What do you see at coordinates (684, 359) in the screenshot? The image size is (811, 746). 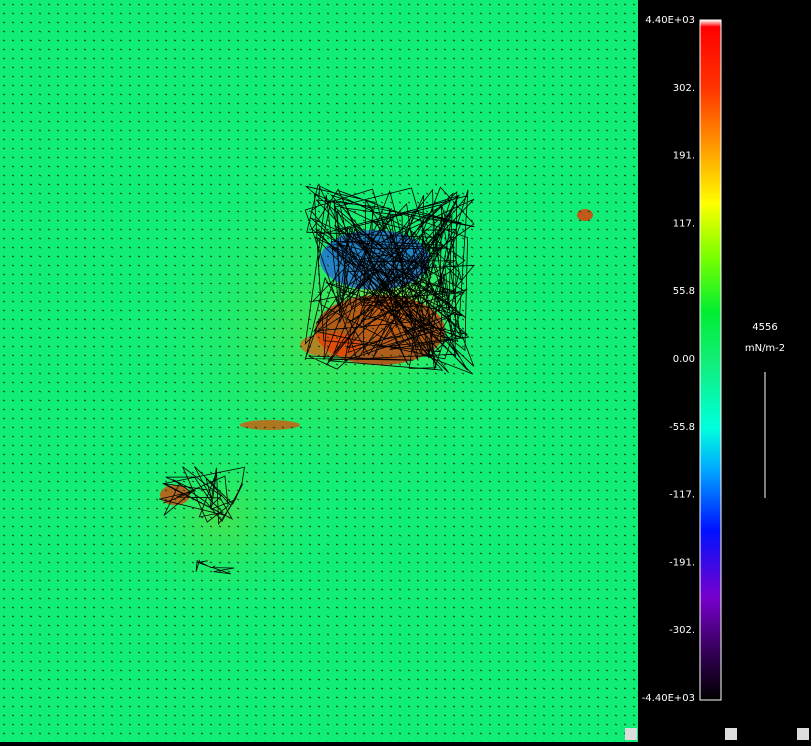 I see `colorbar-tick-label: 0.00` at bounding box center [684, 359].